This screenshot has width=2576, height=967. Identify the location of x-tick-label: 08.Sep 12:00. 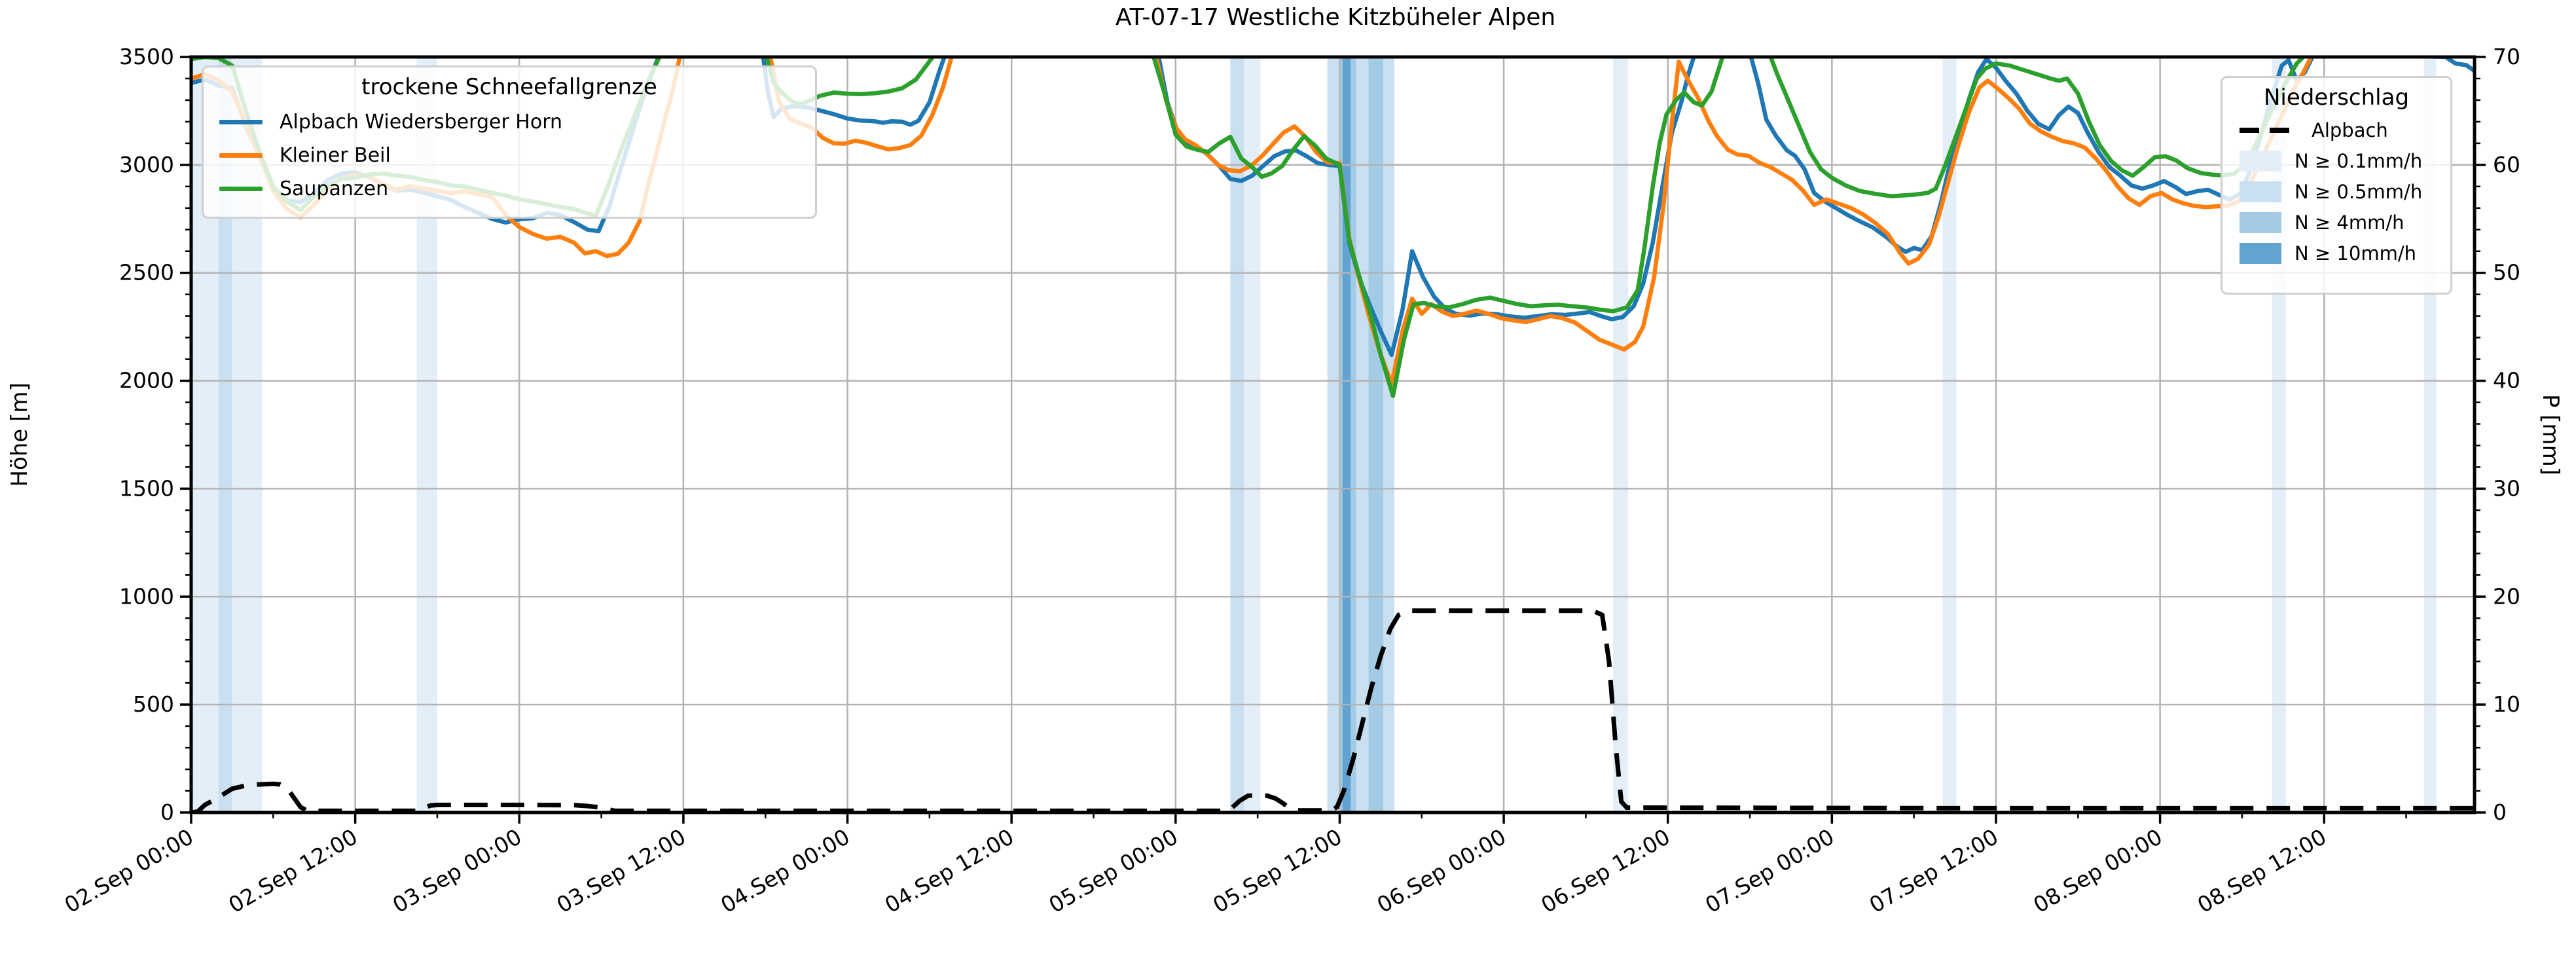
(2262, 871).